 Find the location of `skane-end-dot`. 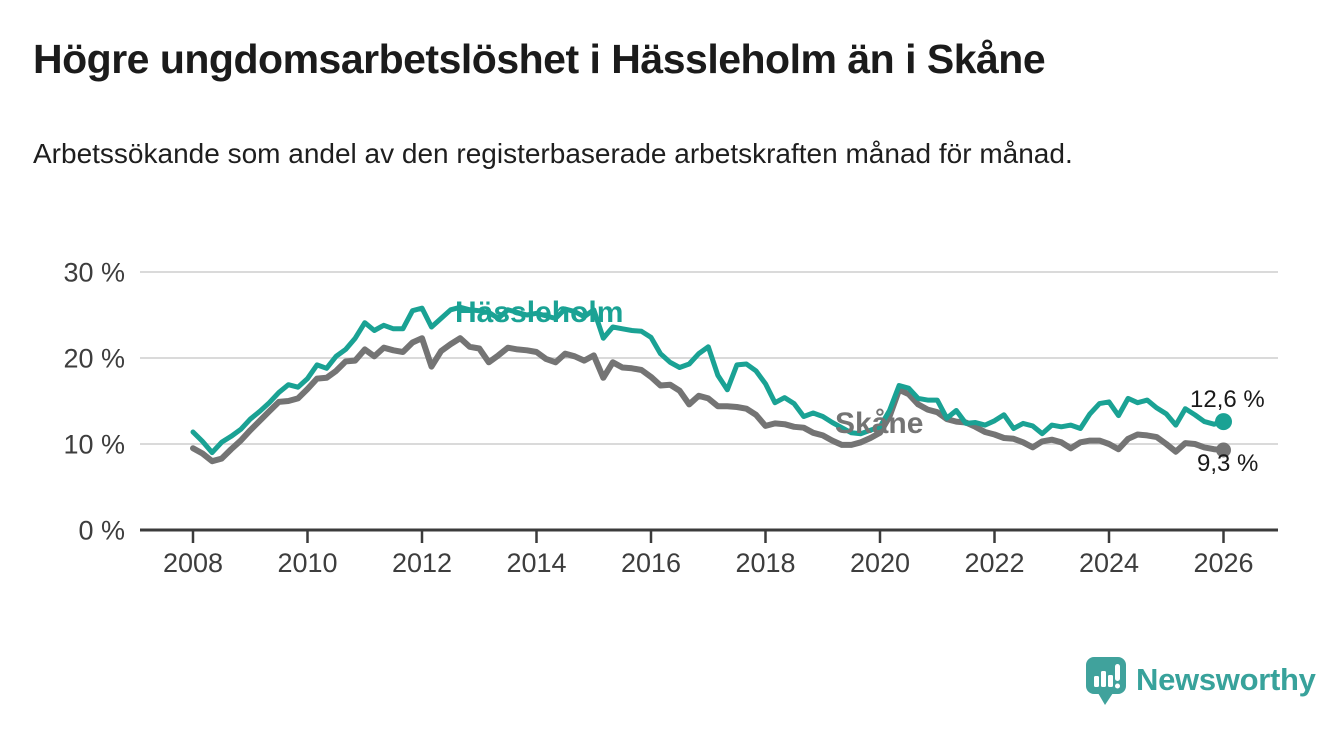

skane-end-dot is located at coordinates (1223, 450).